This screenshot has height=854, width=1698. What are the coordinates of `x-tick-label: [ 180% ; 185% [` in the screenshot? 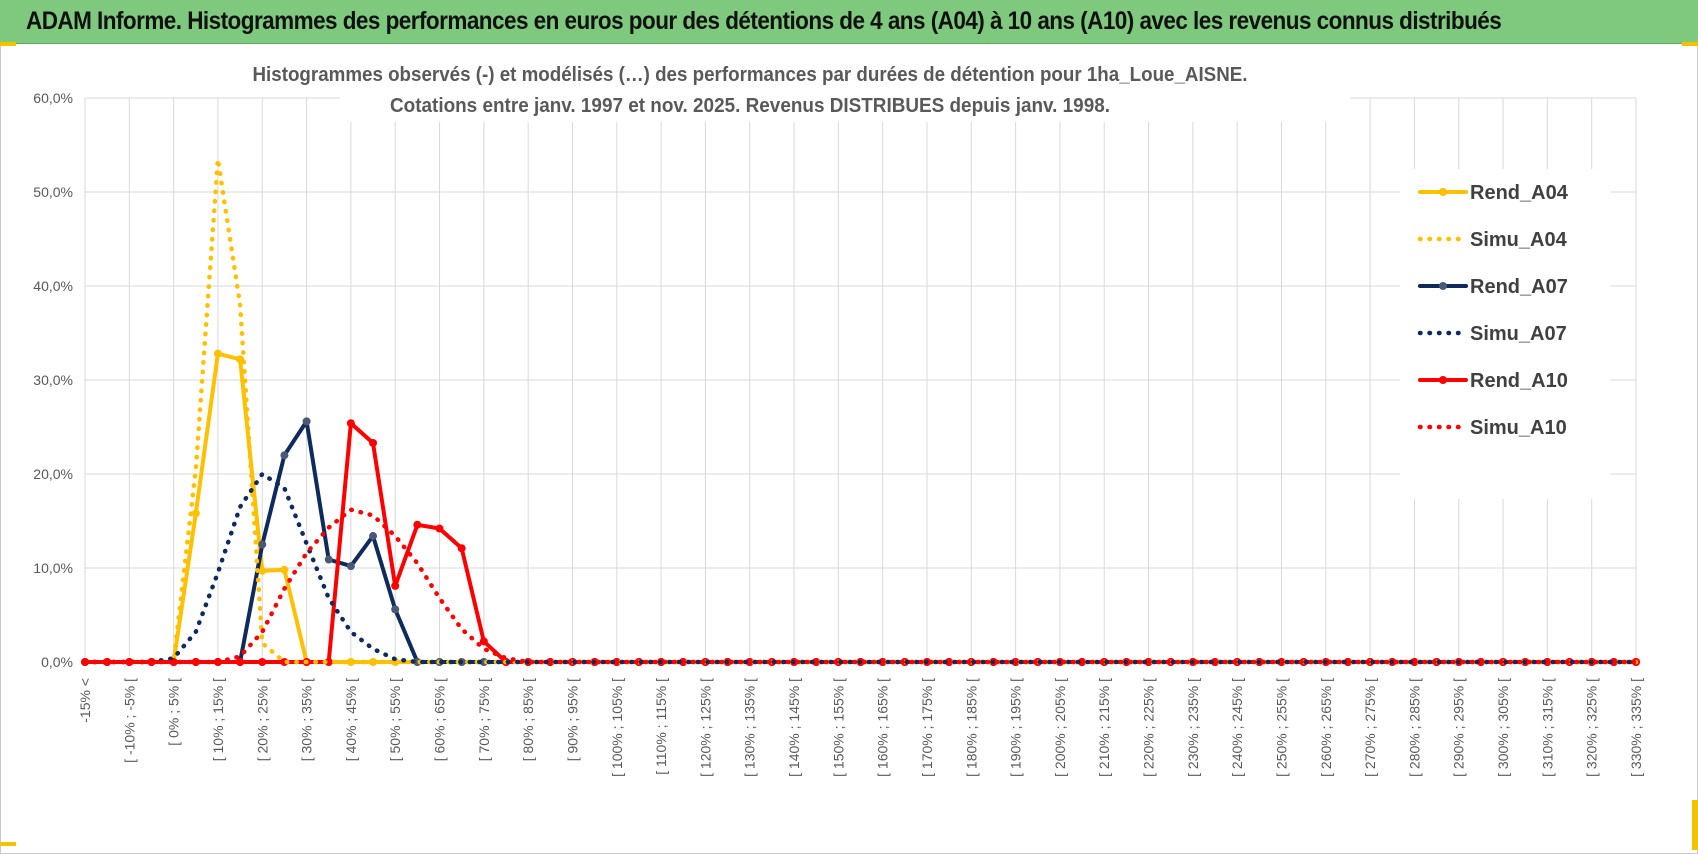 It's located at (971, 727).